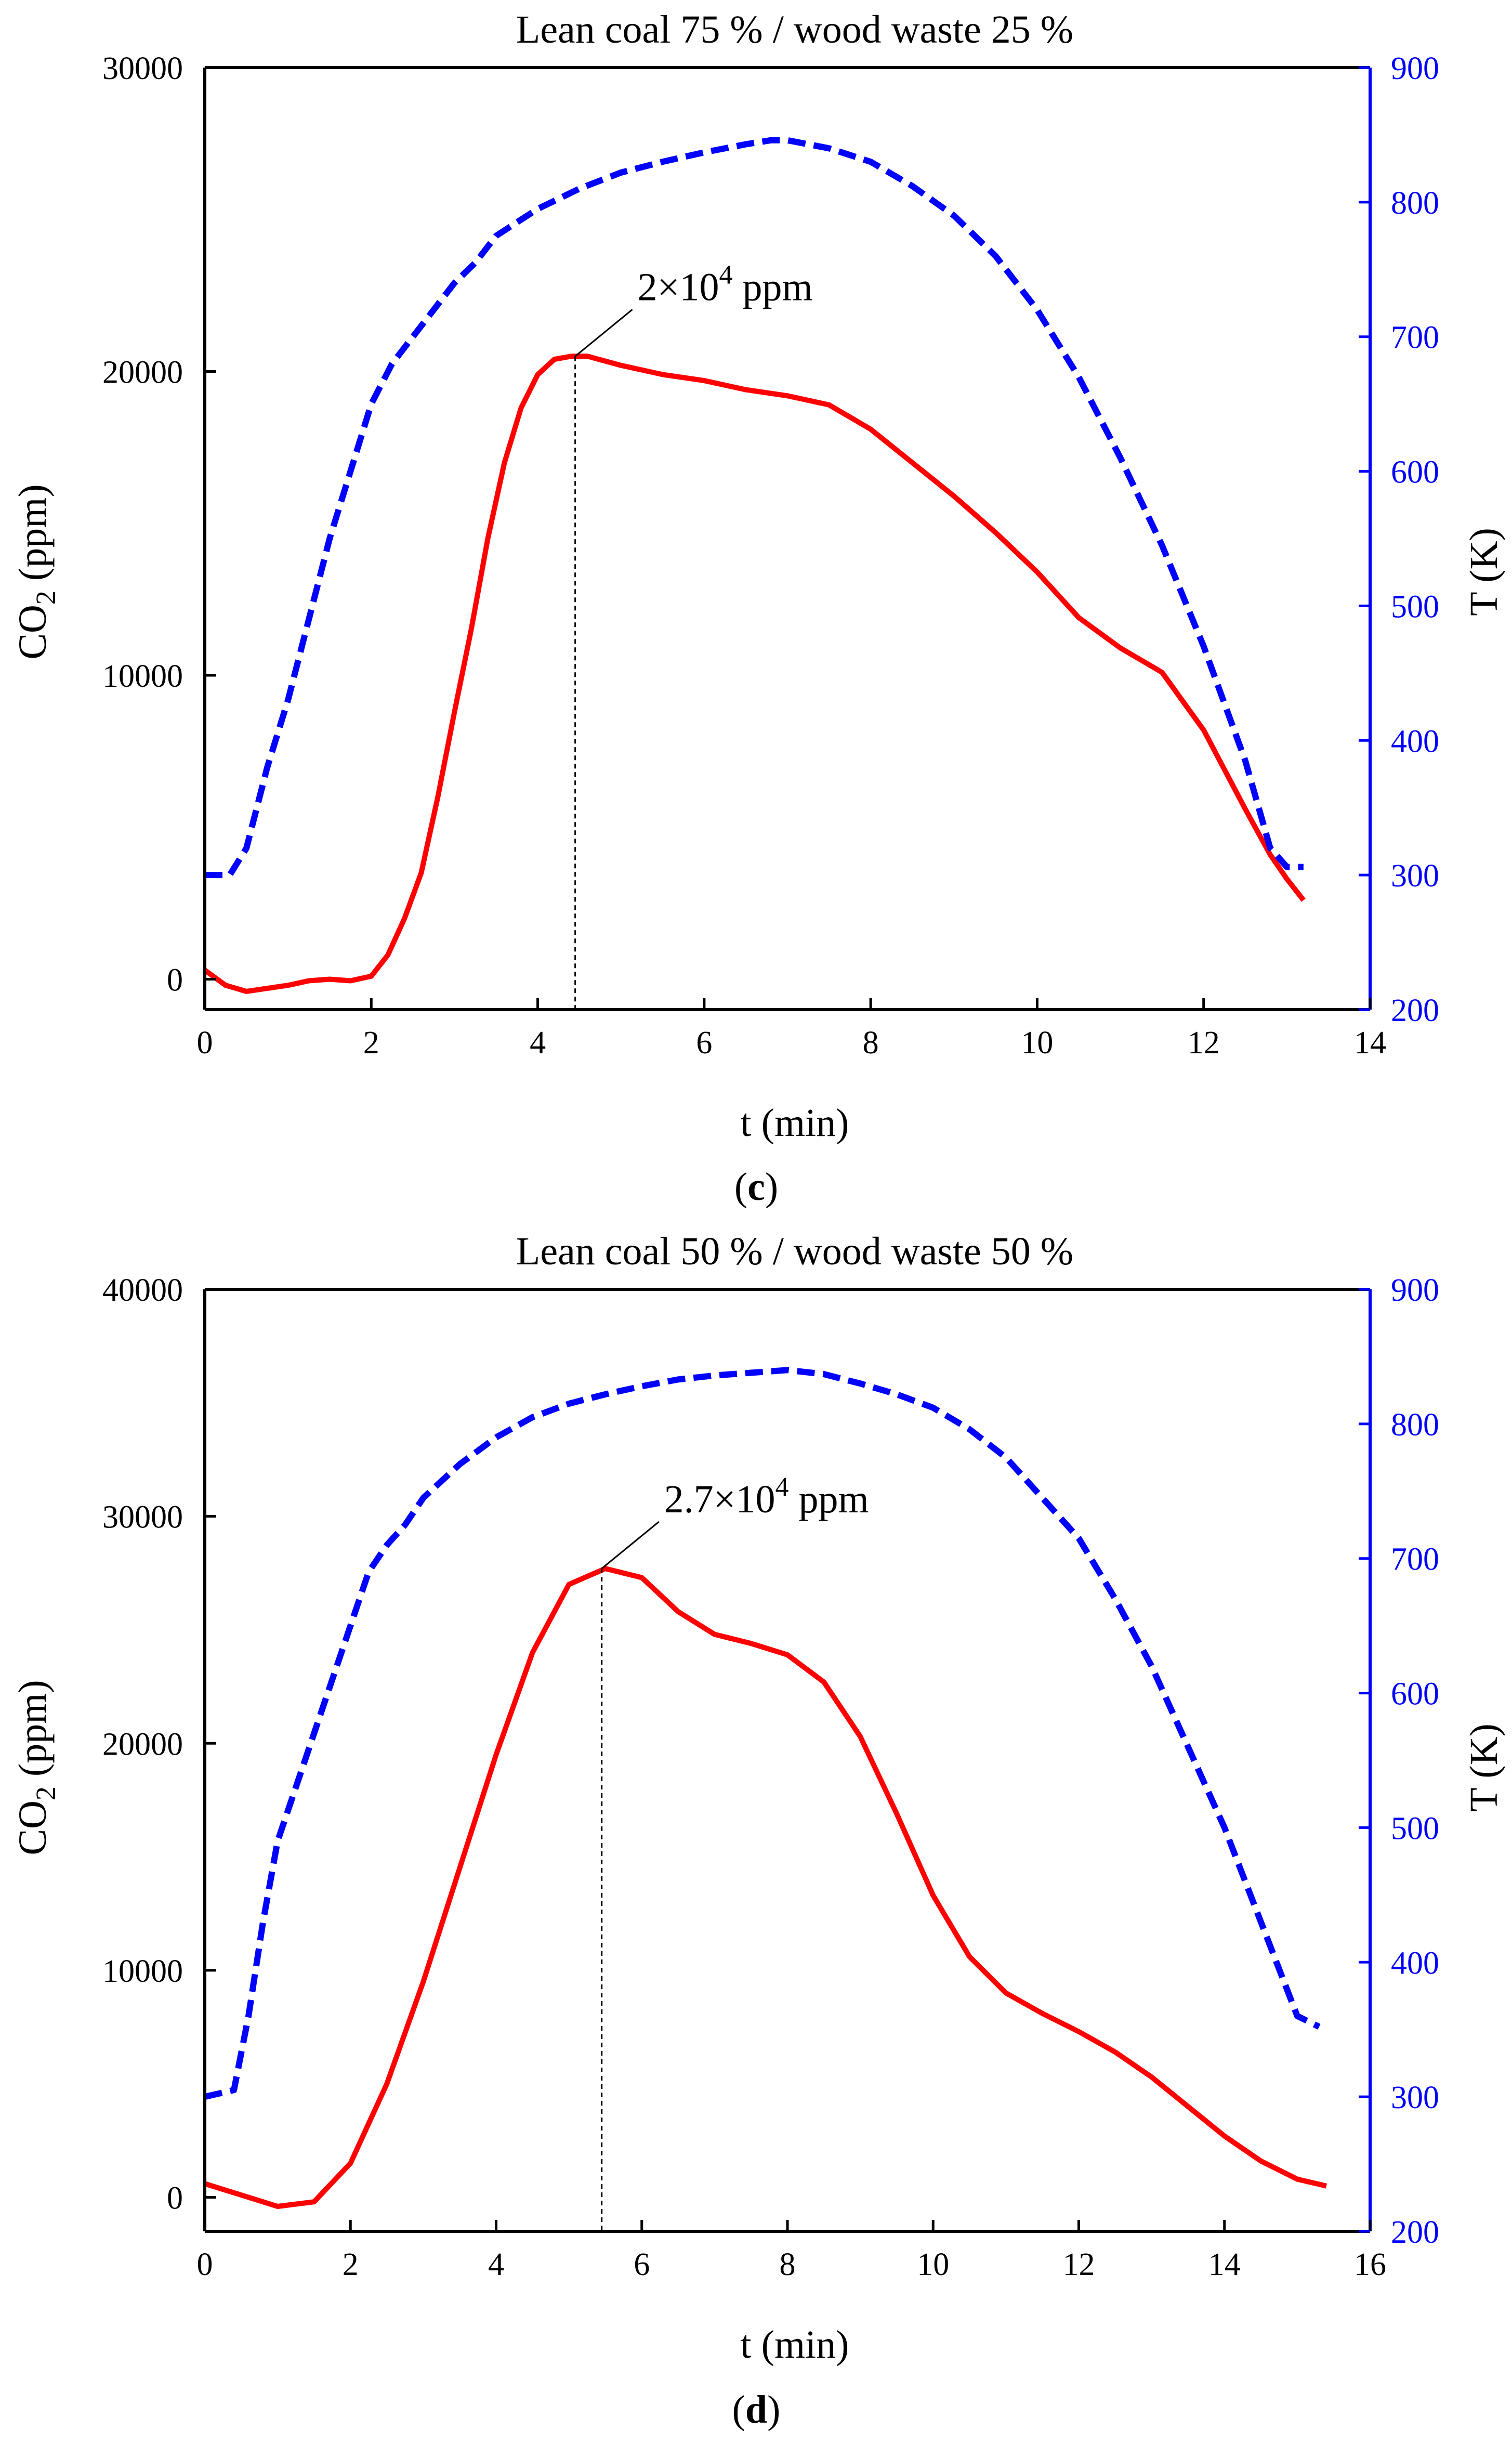 The width and height of the screenshot is (1512, 2444). I want to click on chart-title: Lean coal 75 % / wood waste 25 %, so click(794, 29).